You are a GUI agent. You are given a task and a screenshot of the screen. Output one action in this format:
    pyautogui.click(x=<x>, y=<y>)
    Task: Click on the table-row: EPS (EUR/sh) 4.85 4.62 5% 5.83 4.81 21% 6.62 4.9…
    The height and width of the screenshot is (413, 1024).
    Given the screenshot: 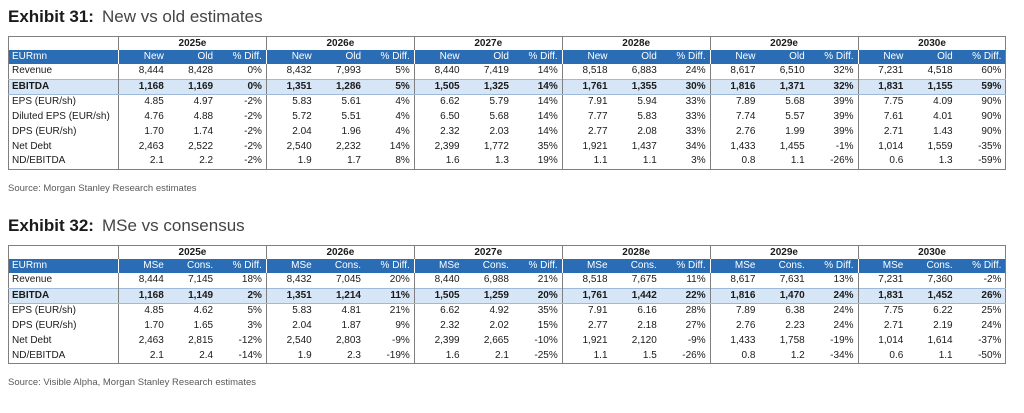 What is the action you would take?
    pyautogui.click(x=507, y=311)
    